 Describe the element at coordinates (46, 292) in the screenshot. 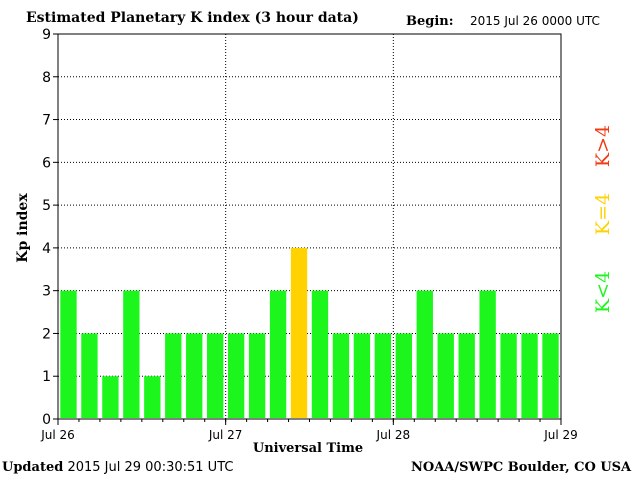

I see `y-tick-label: 3` at that location.